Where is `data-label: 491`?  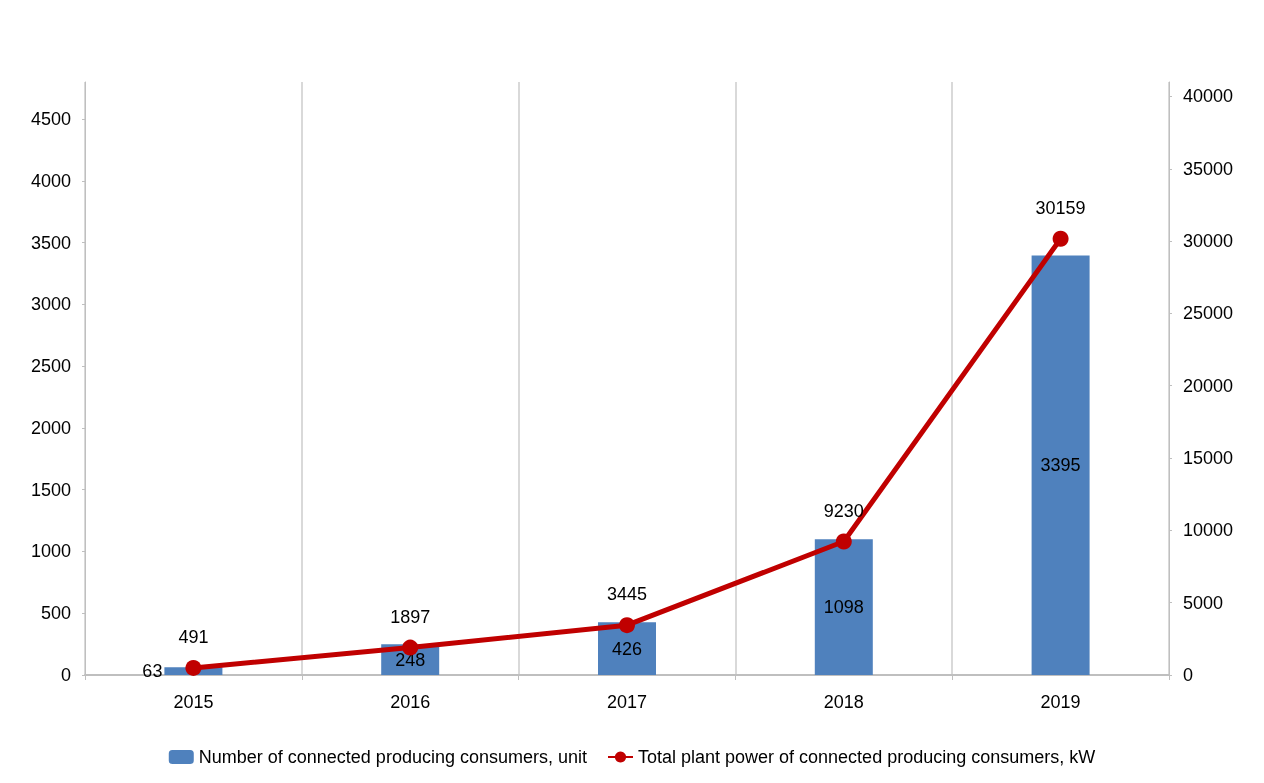
data-label: 491 is located at coordinates (193, 636).